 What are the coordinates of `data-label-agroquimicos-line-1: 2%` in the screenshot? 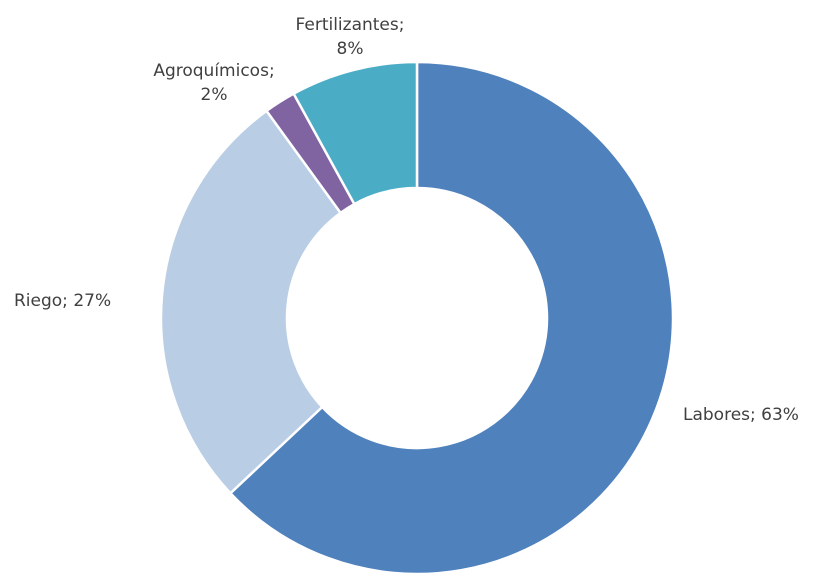 It's located at (214, 95).